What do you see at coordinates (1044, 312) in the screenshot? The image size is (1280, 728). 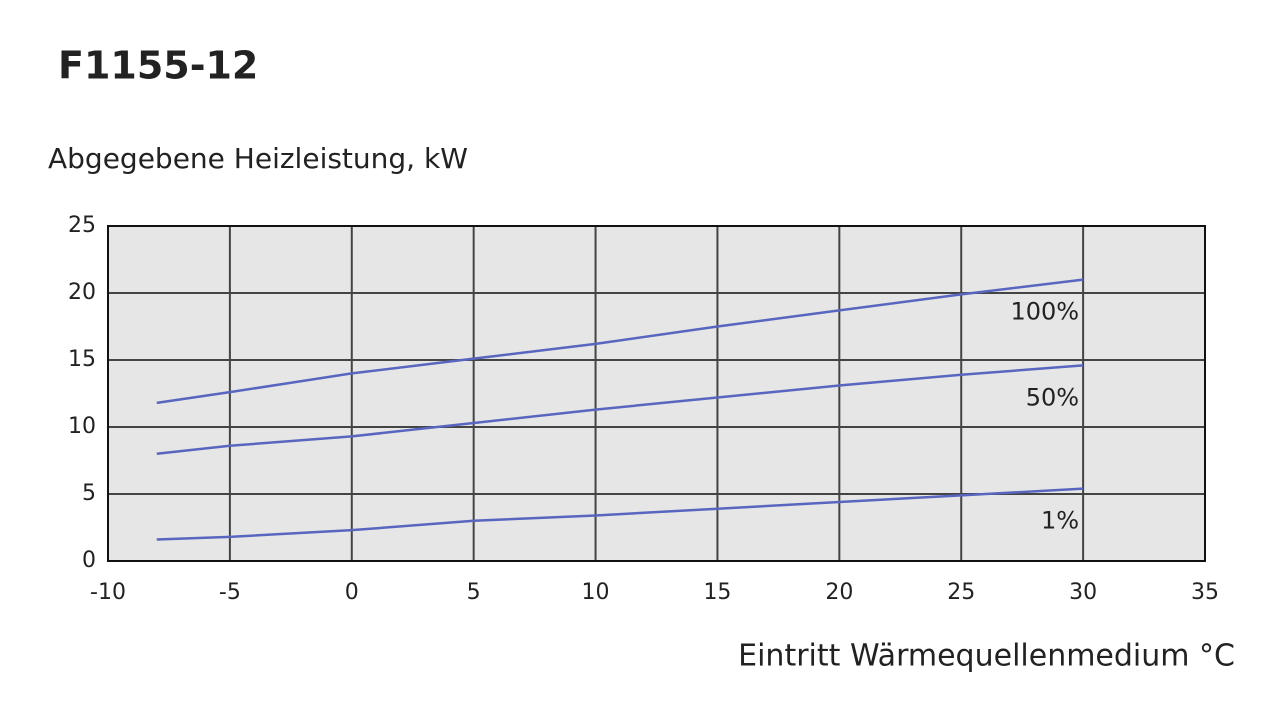 I see `series-label: 100%` at bounding box center [1044, 312].